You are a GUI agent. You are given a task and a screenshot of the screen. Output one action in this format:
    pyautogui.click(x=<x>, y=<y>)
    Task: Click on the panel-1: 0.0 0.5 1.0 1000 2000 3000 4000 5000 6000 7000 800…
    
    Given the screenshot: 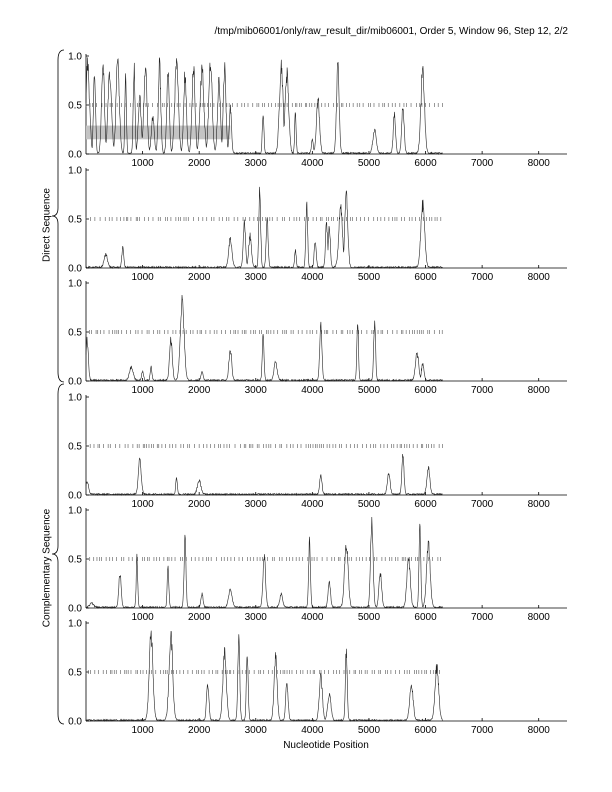 What is the action you would take?
    pyautogui.click(x=317, y=110)
    